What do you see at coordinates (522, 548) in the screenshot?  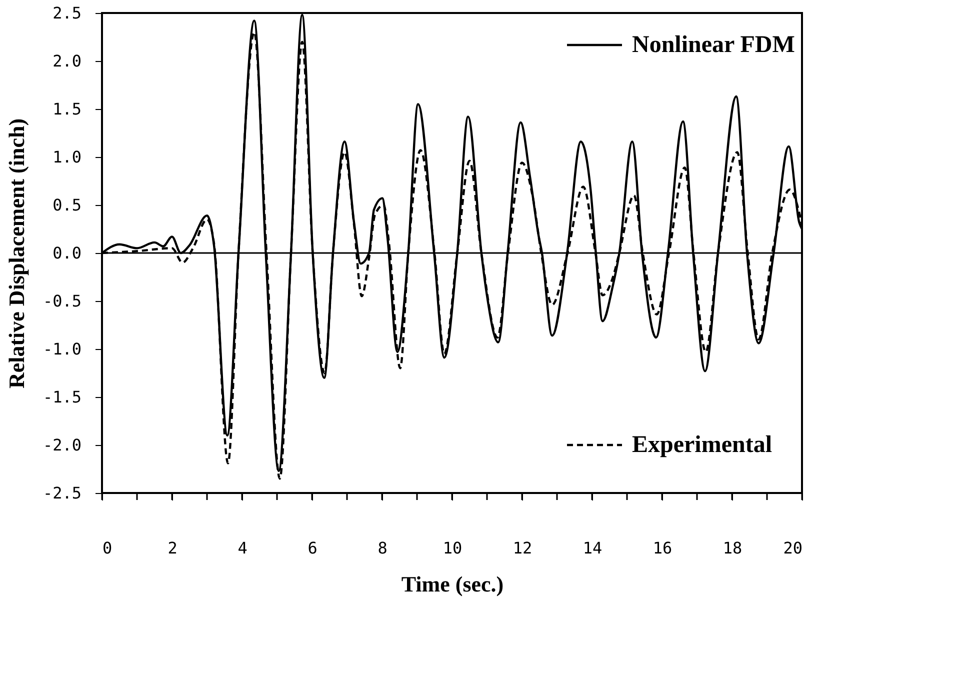 I see `x-tick-label: 12` at bounding box center [522, 548].